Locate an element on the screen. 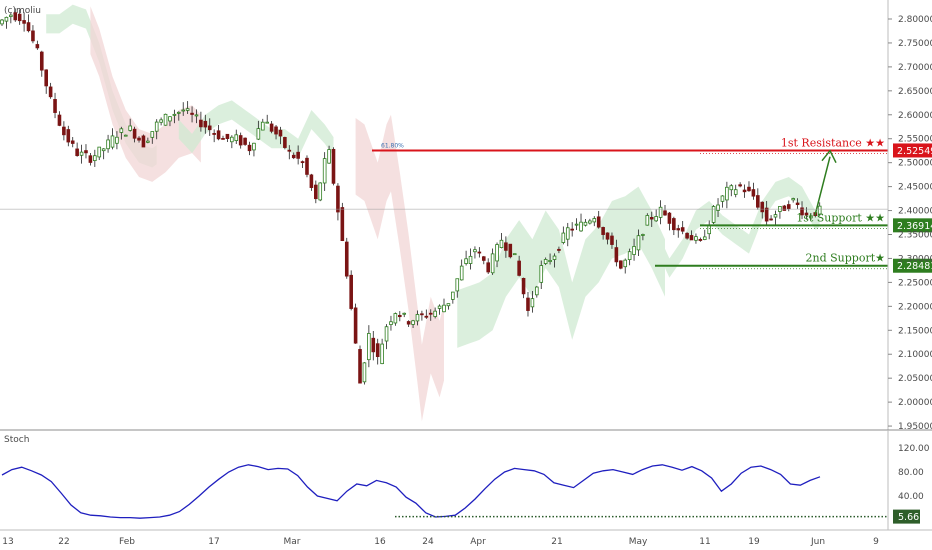 The height and width of the screenshot is (550, 932). price-tick-label: 1.95000 is located at coordinates (915, 427).